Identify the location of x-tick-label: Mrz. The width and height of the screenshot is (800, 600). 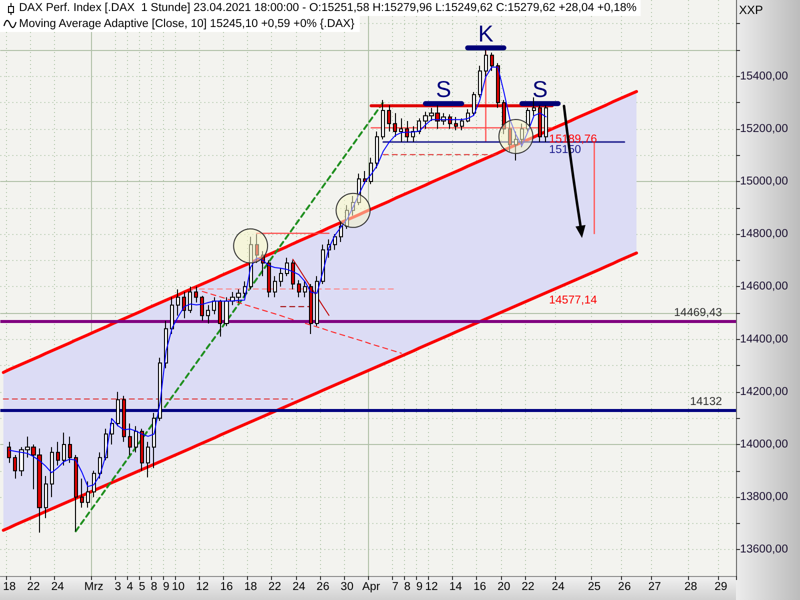
(94, 587).